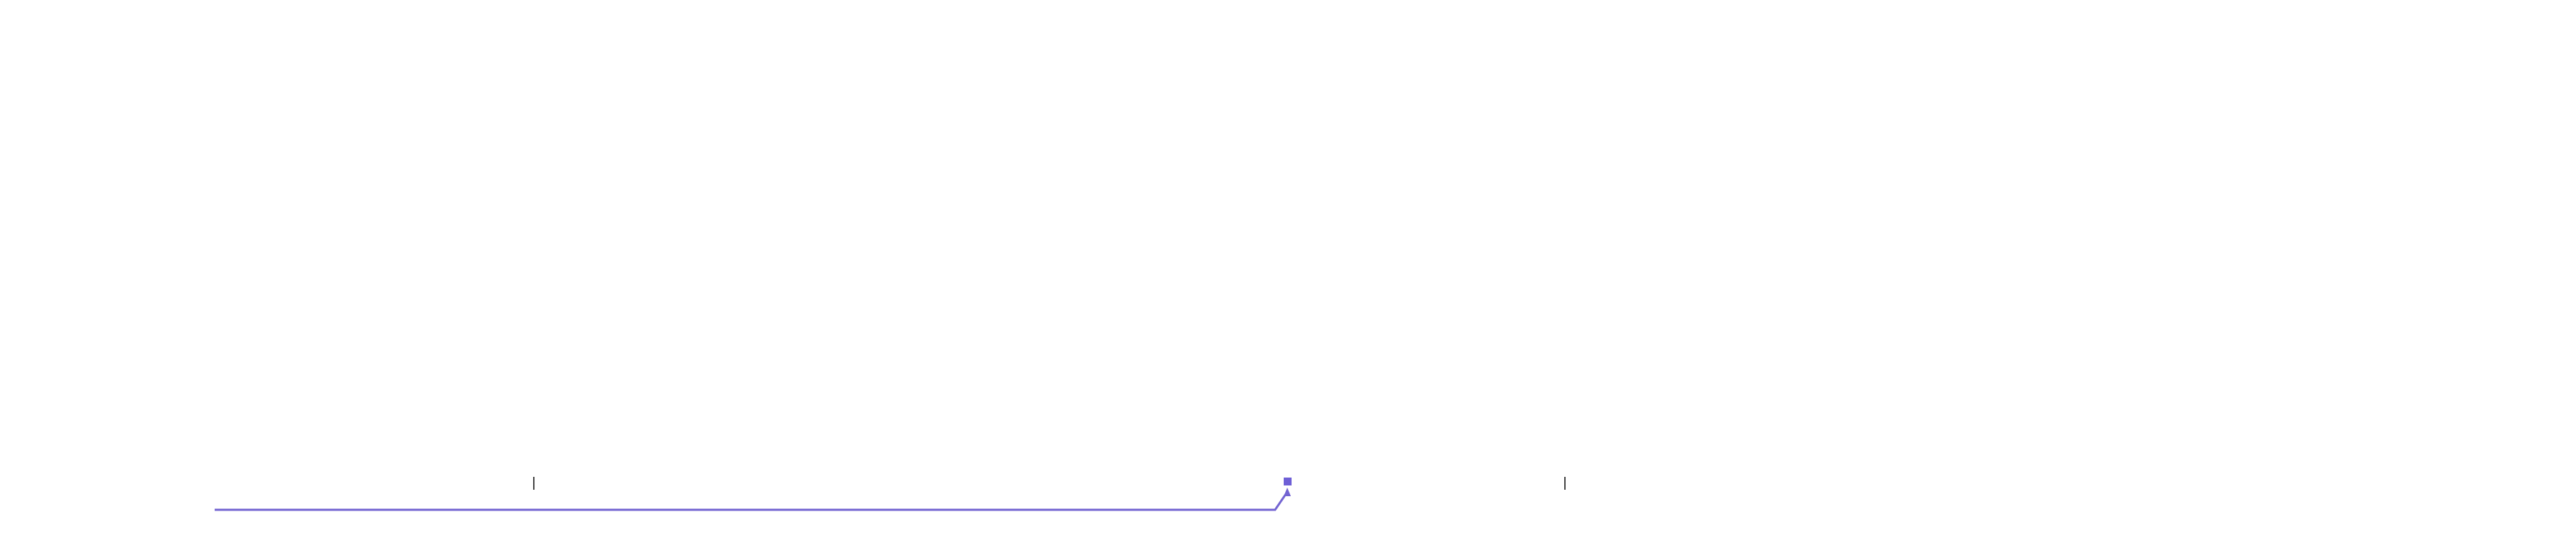  Describe the element at coordinates (1288, 481) in the screenshot. I see `gwas-lead-snp-marker` at that location.